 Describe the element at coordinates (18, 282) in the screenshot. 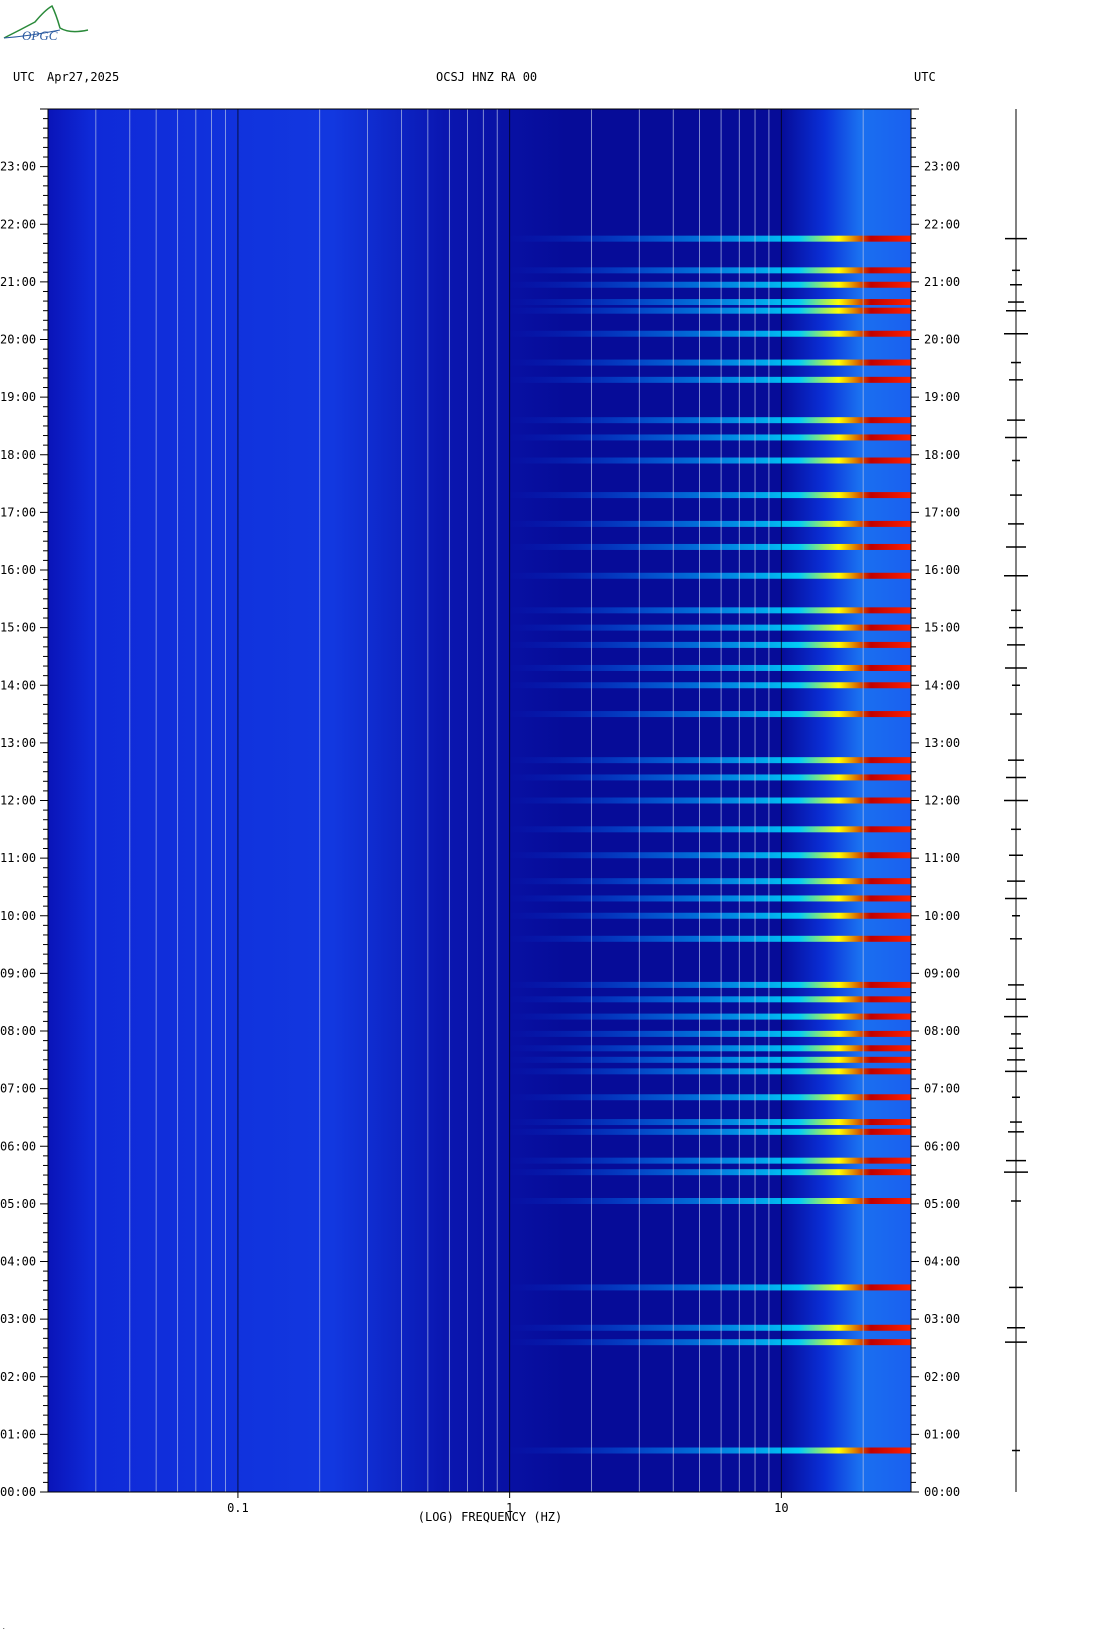

I see `y-tick-label-left: 21:00` at that location.